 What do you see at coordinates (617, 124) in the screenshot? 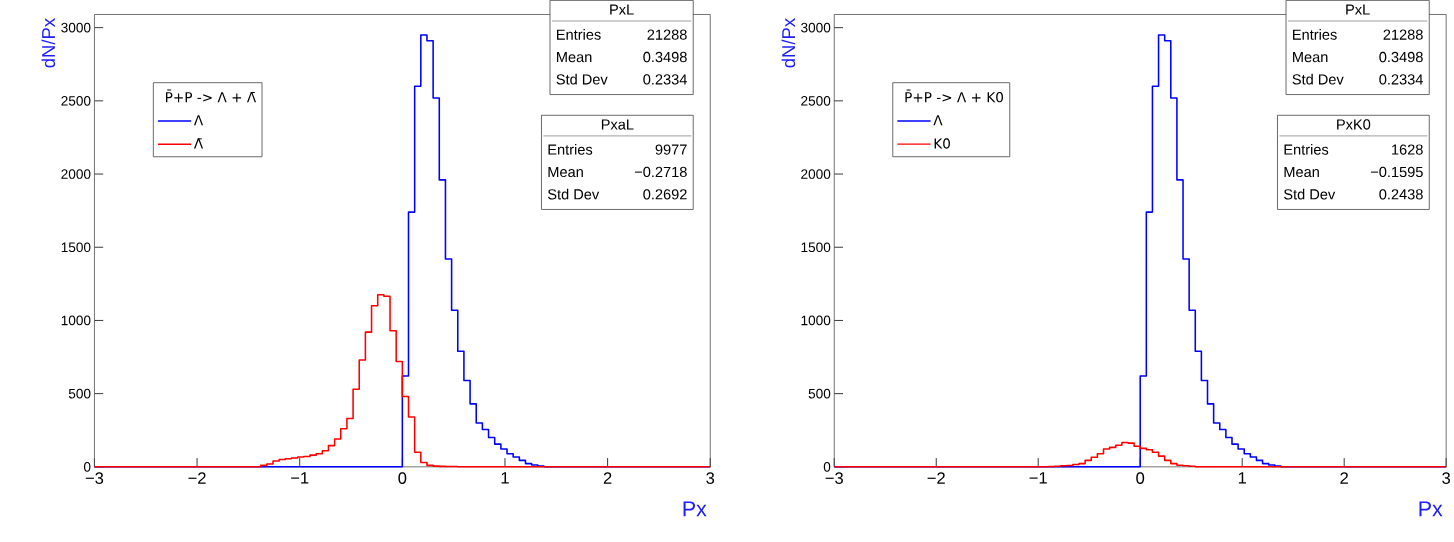
I see `annotation: PxaL` at bounding box center [617, 124].